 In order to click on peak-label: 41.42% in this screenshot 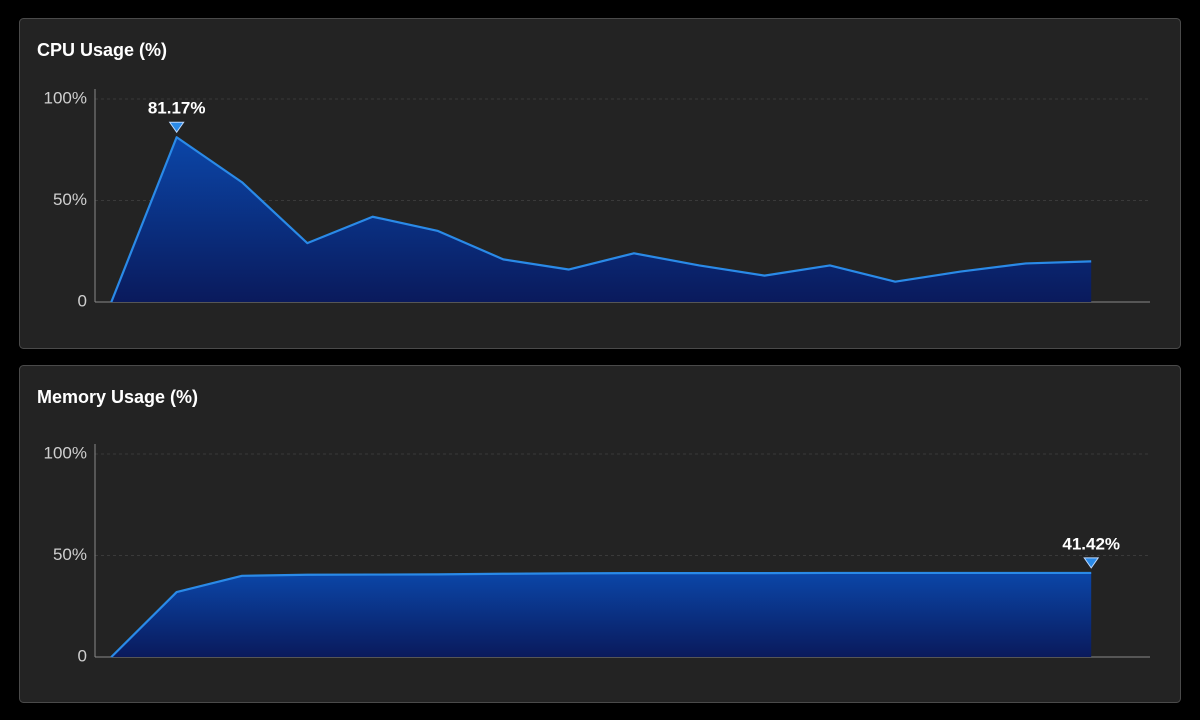, I will do `click(1091, 543)`.